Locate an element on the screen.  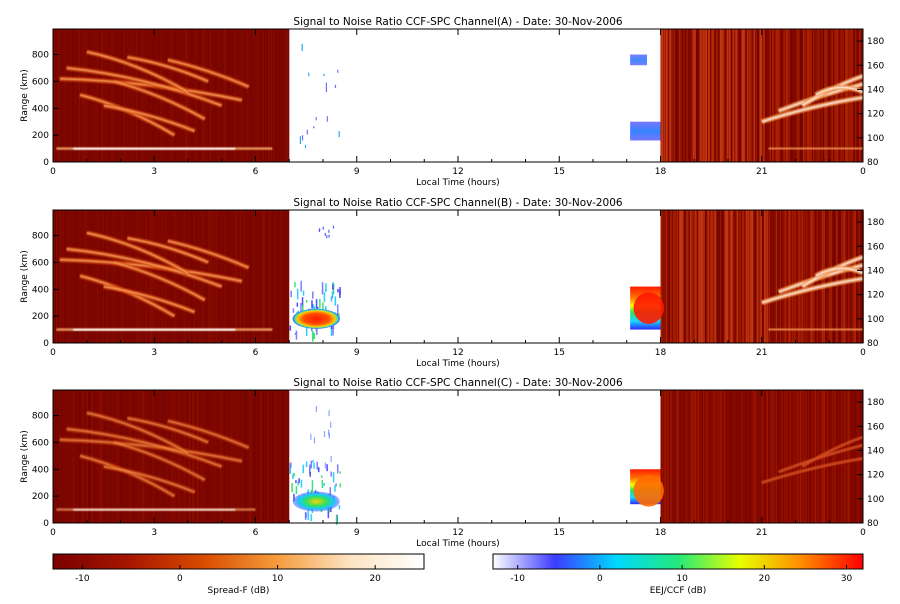
x-tick-label: 12 is located at coordinates (457, 353).